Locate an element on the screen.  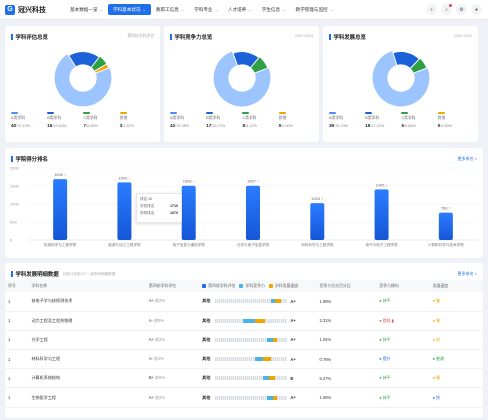
detail-title: 学科发展明细数据 共统计本校477一级学科明细数据 is located at coordinates (63, 274).